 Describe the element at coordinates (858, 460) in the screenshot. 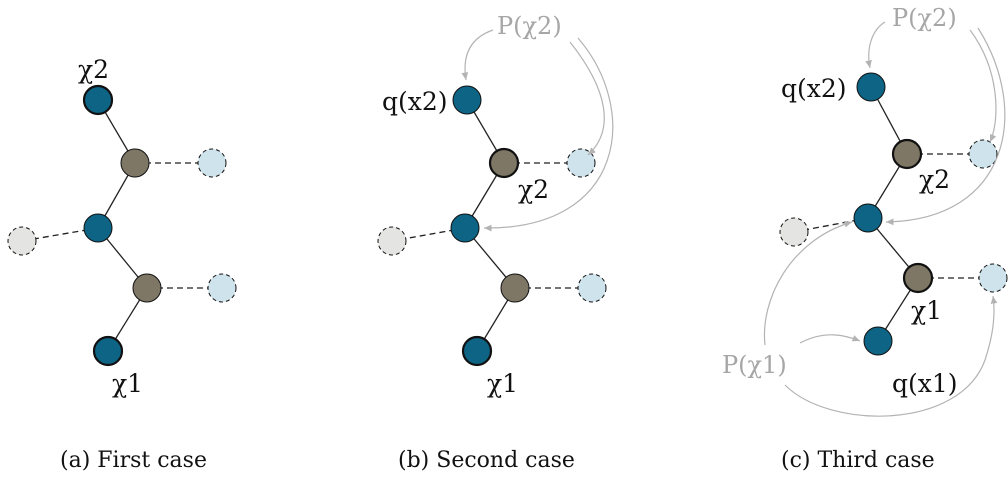

I see `caption-c: (c) Third case` at that location.